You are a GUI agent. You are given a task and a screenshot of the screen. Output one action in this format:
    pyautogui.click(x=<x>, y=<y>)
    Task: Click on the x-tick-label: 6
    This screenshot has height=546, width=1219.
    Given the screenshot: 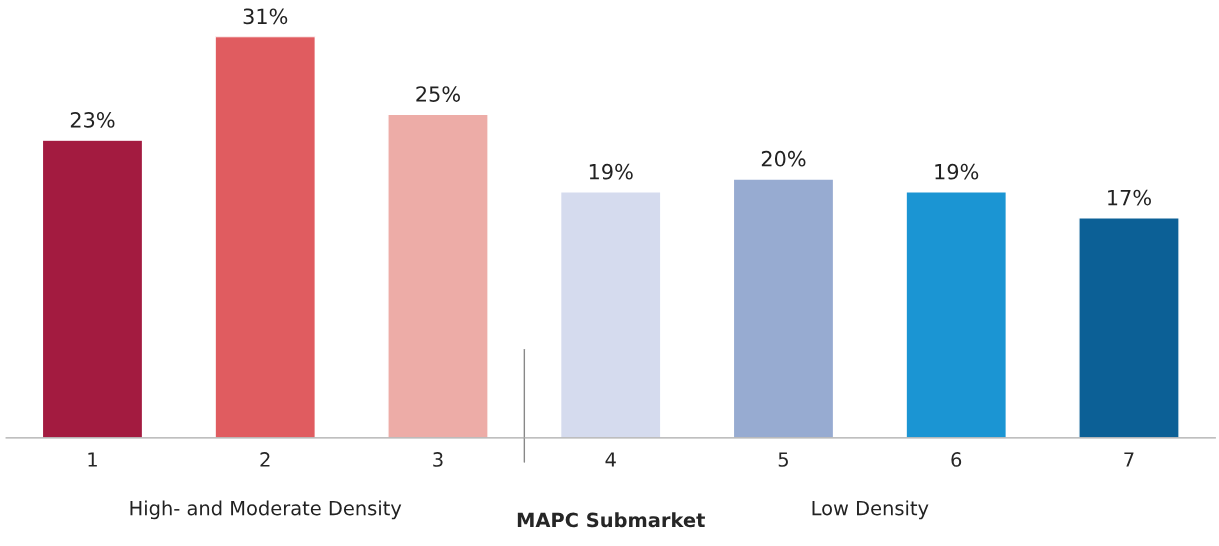 What is the action you would take?
    pyautogui.click(x=956, y=459)
    